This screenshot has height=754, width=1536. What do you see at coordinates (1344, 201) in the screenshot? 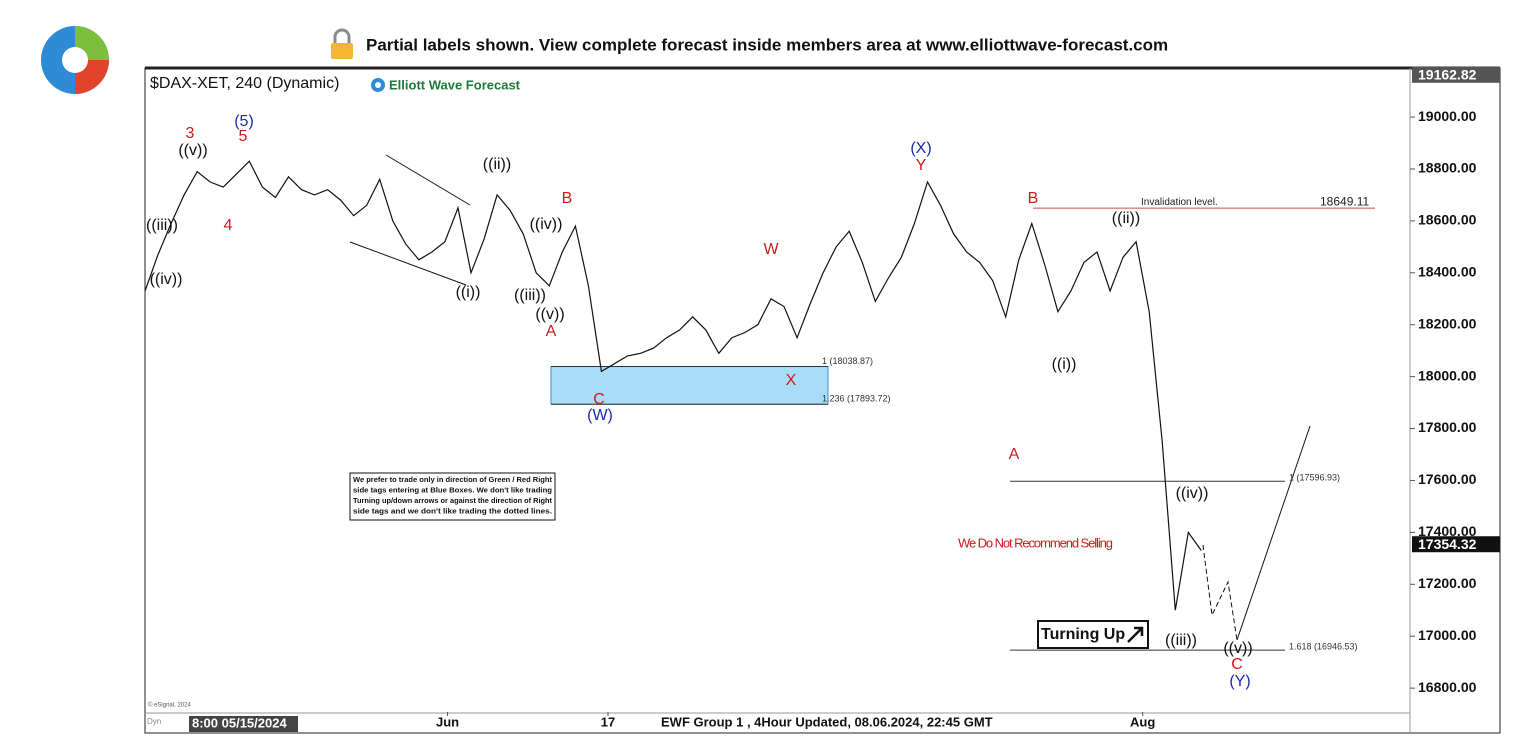
I see `invalidation-label: 18649.11` at bounding box center [1344, 201].